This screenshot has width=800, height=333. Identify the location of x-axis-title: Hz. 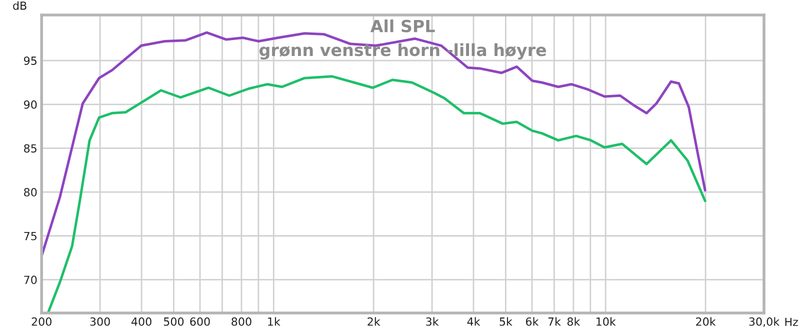
(791, 322).